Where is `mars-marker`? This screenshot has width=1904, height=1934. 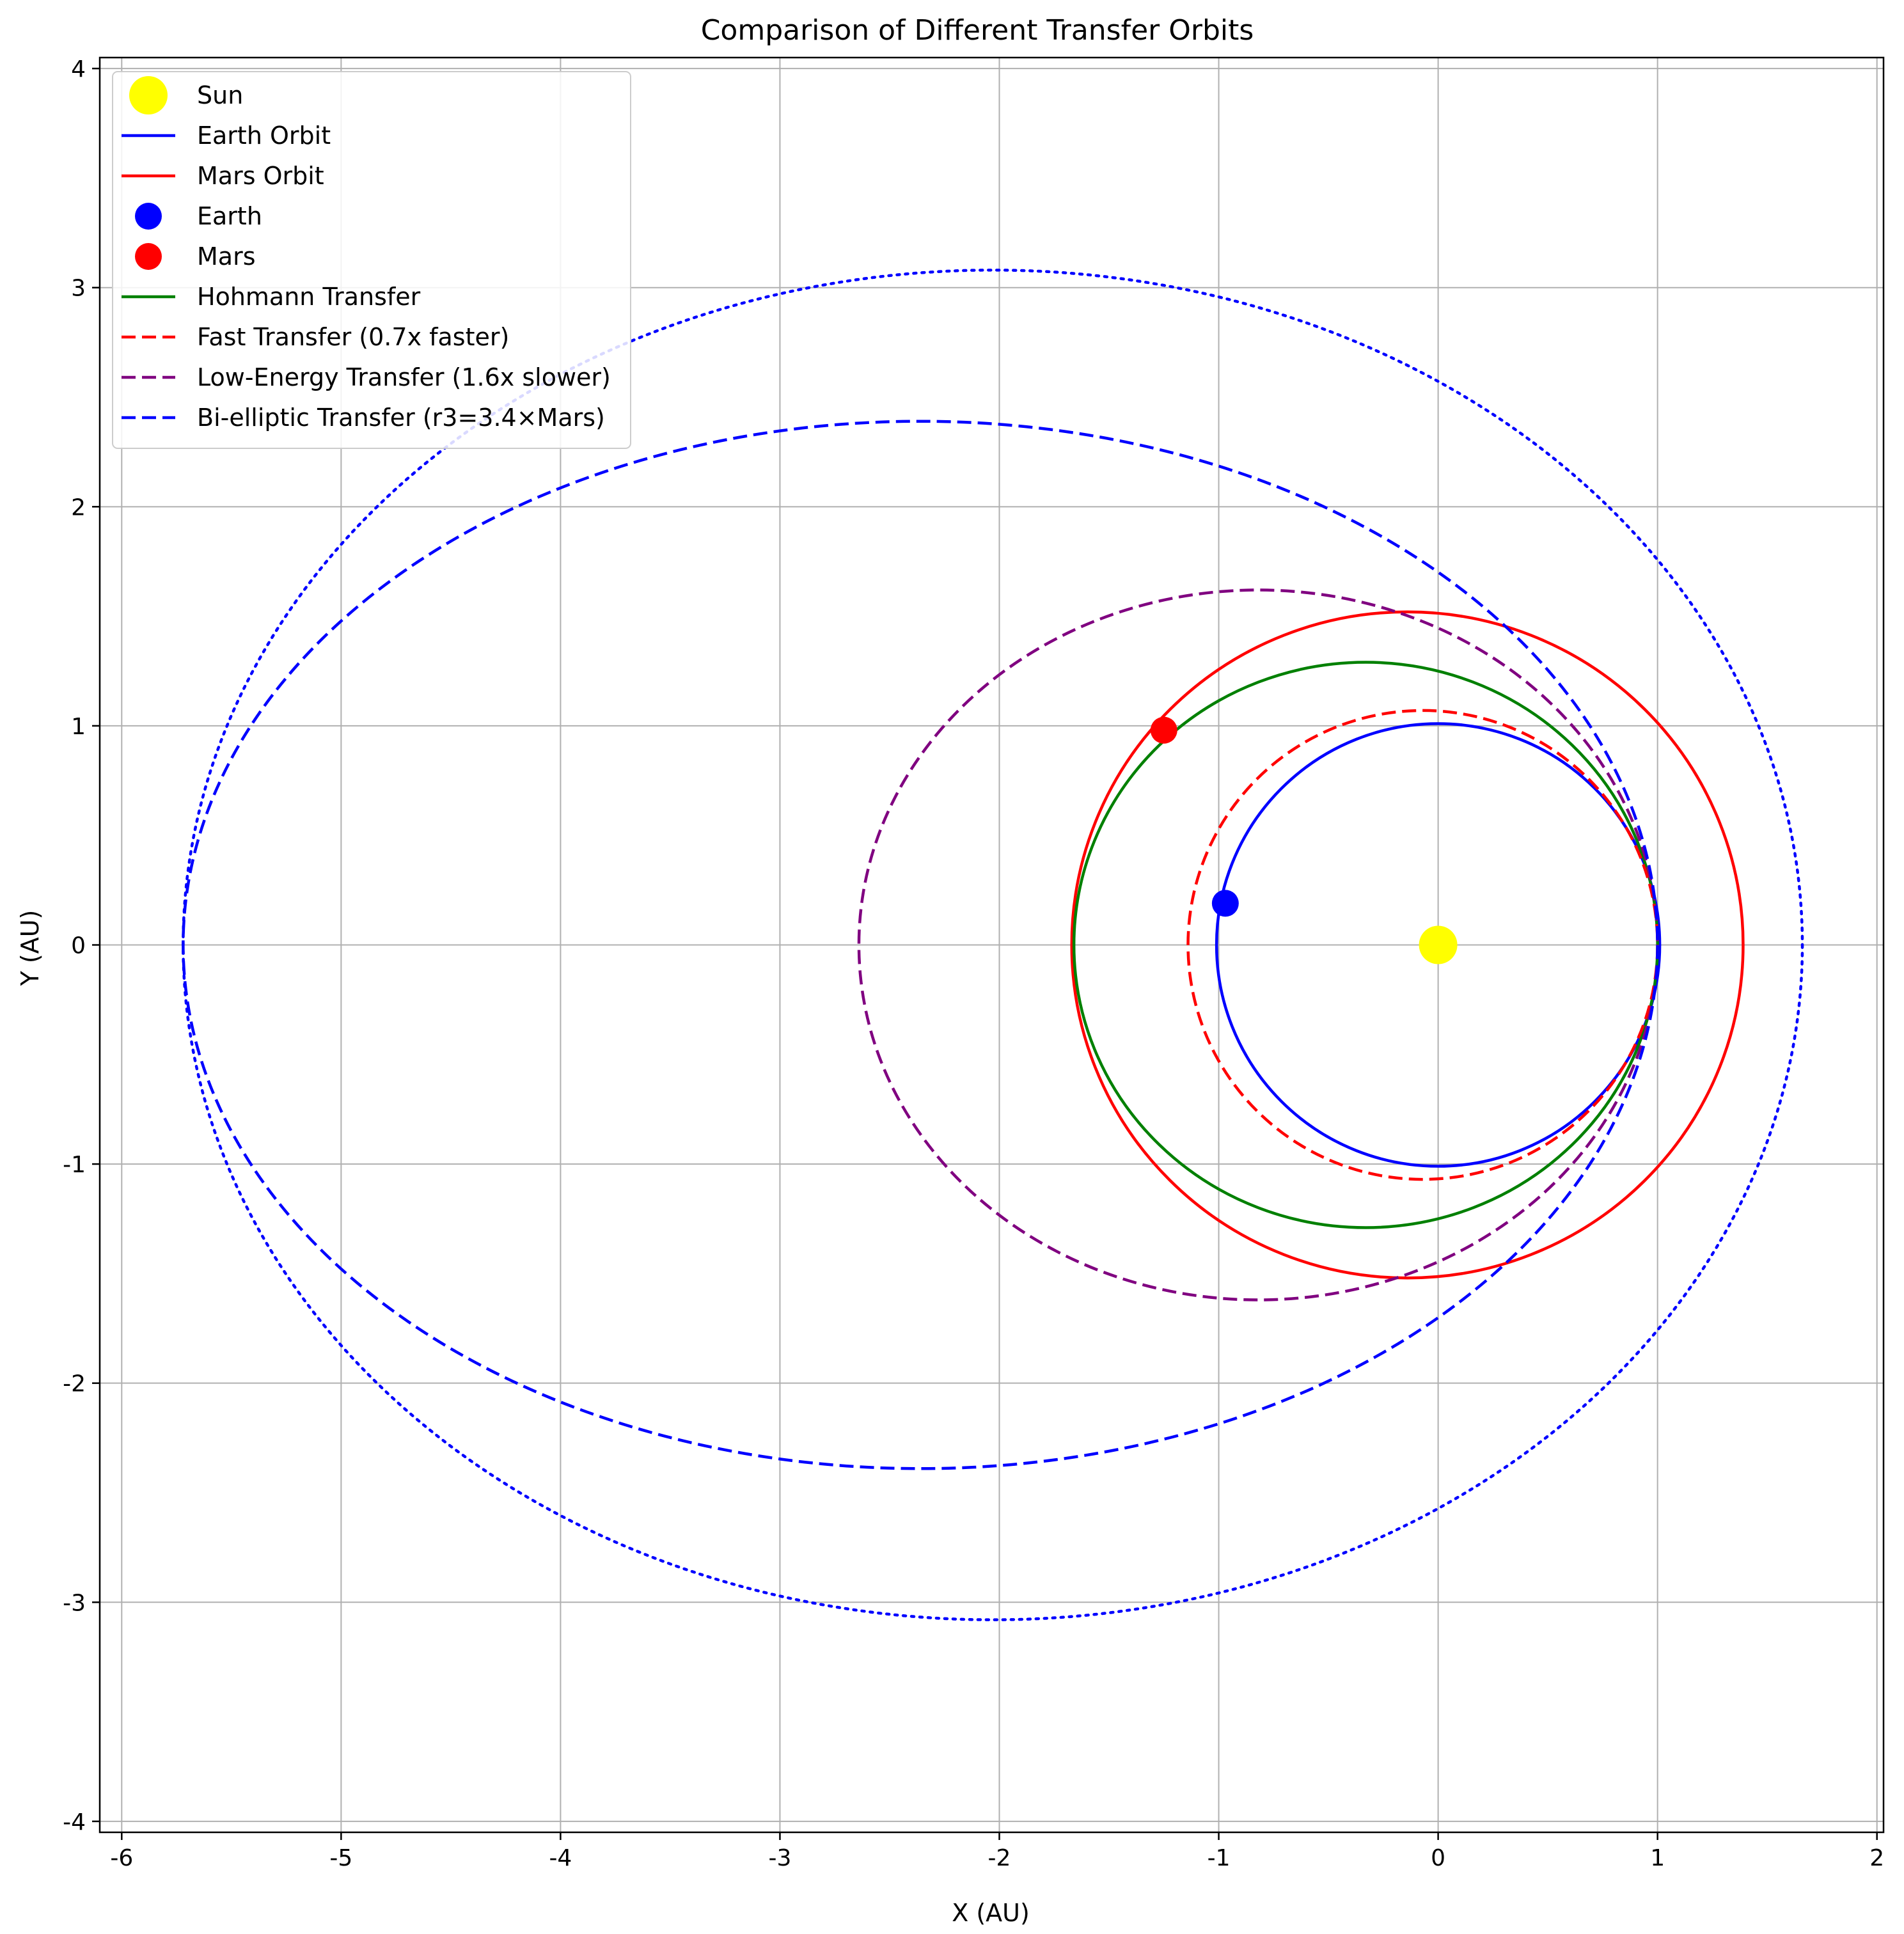
mars-marker is located at coordinates (1164, 731).